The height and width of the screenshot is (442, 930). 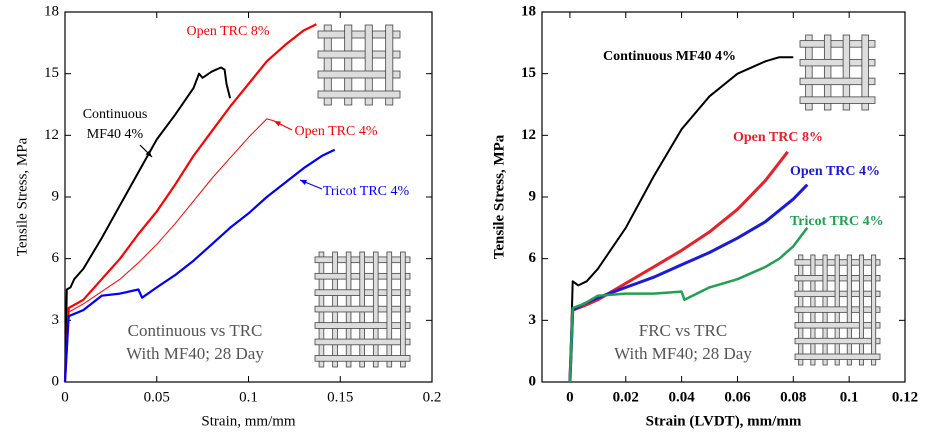 What do you see at coordinates (737, 397) in the screenshot?
I see `x-tick-label: 0.06` at bounding box center [737, 397].